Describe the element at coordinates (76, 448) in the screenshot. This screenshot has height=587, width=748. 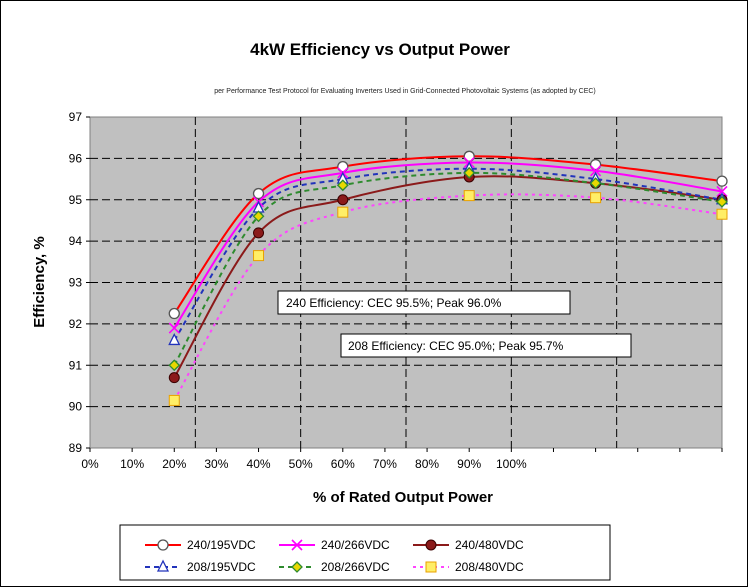
I see `y-tick-label: 89` at that location.